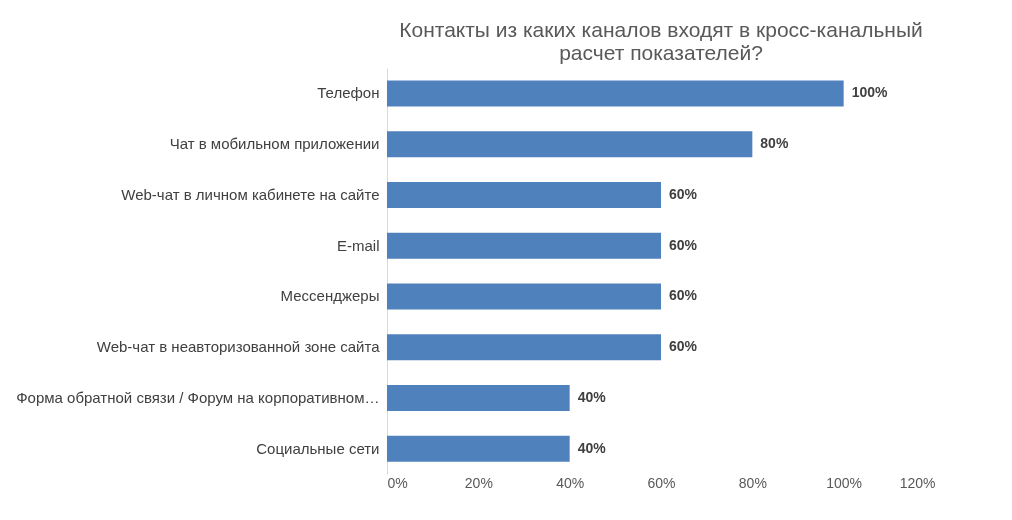 The width and height of the screenshot is (1012, 520). I want to click on data-label: 100%, so click(870, 92).